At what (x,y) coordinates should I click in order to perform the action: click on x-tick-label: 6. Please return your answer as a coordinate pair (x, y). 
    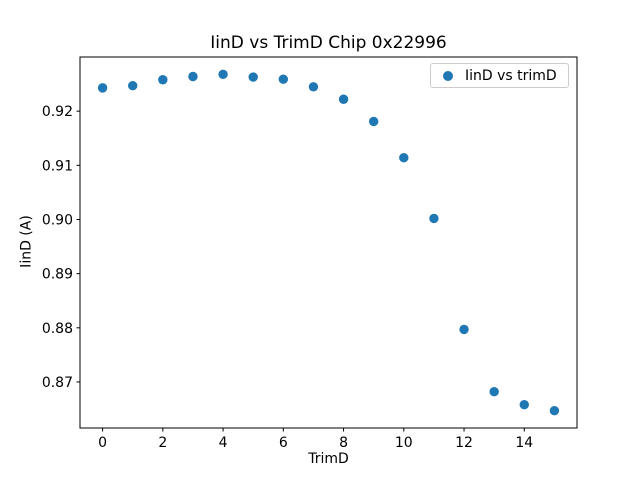
    Looking at the image, I should click on (283, 443).